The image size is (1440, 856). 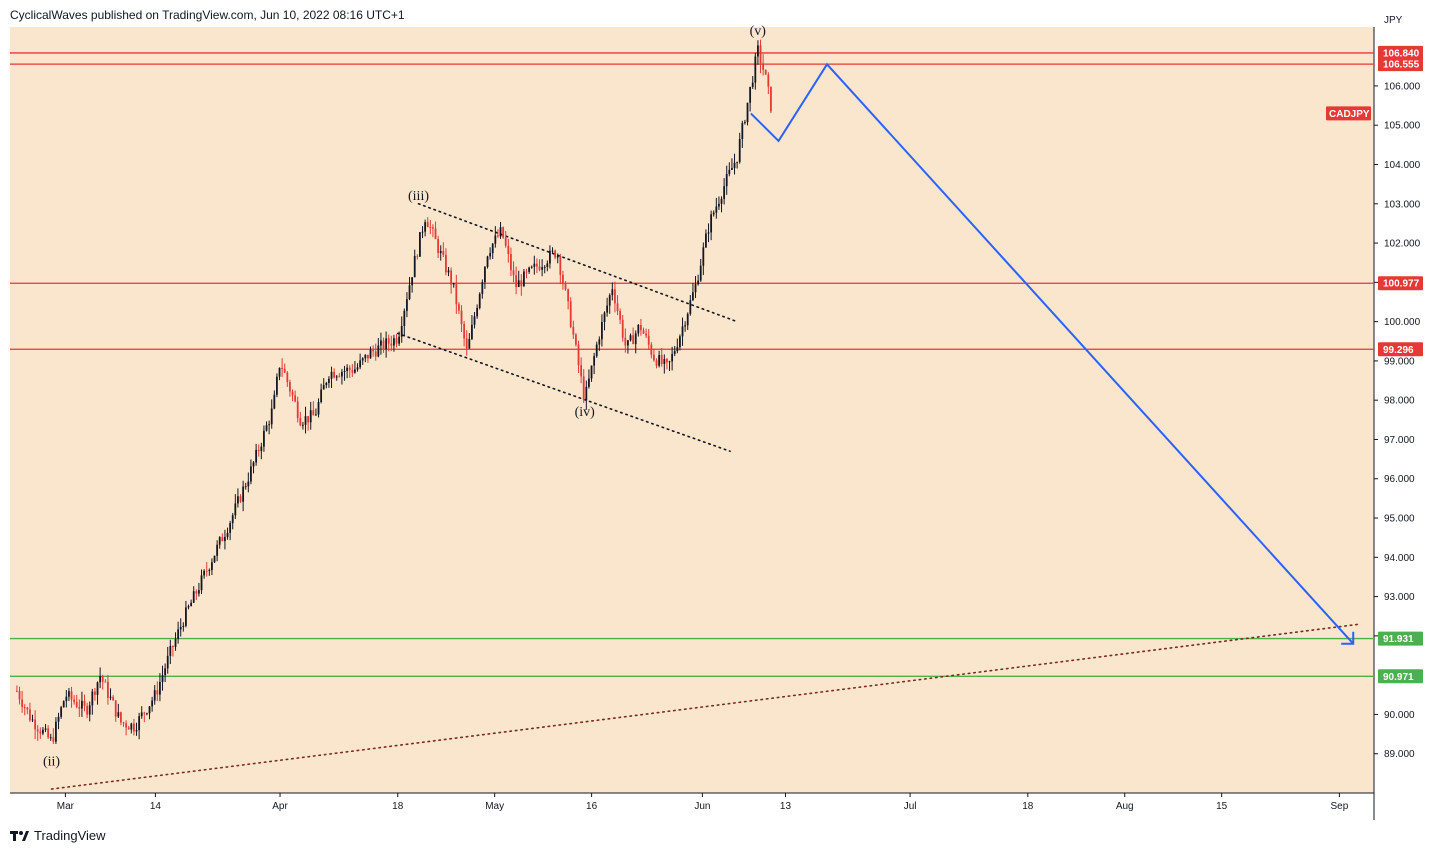 I want to click on price-tick-label: 94.000, so click(x=1399, y=558).